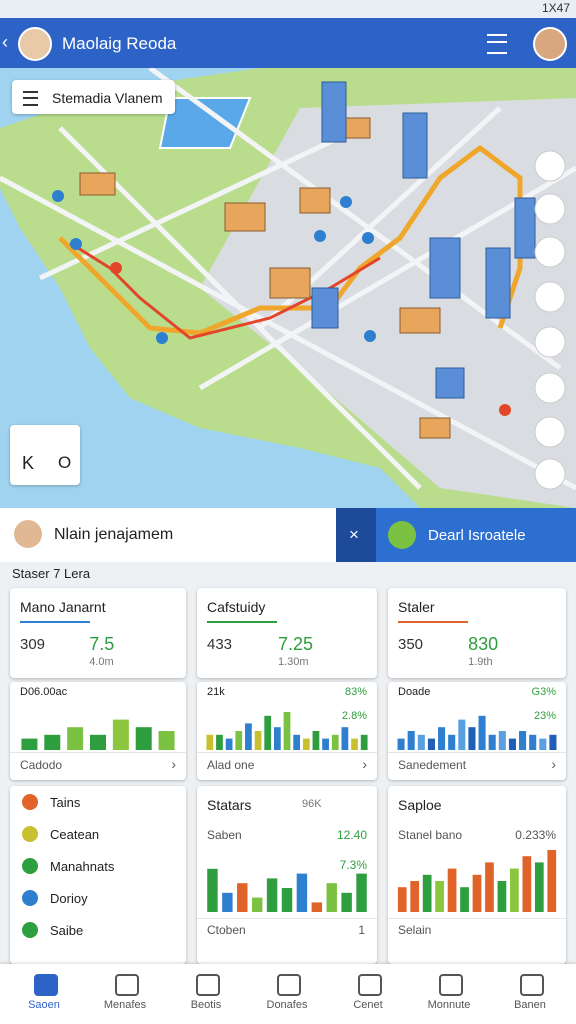 Image resolution: width=576 pixels, height=1024 pixels. Describe the element at coordinates (101, 662) in the screenshot. I see `stat-sub: 4.0m` at that location.